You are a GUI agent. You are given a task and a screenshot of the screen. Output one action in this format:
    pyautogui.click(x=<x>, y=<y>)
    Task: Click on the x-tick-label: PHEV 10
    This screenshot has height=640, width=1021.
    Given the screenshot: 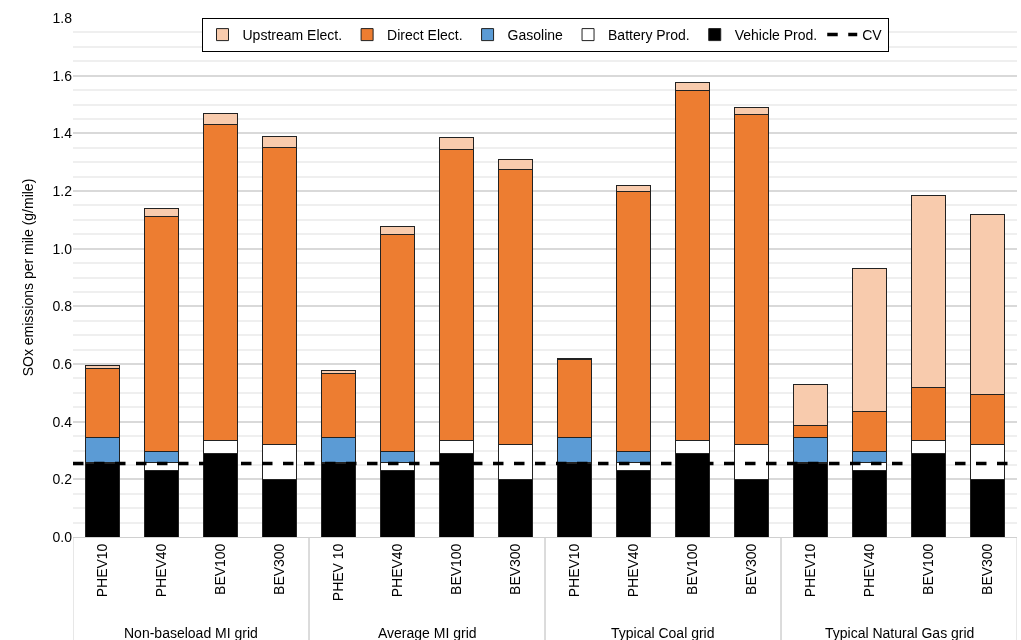 What is the action you would take?
    pyautogui.click(x=338, y=572)
    